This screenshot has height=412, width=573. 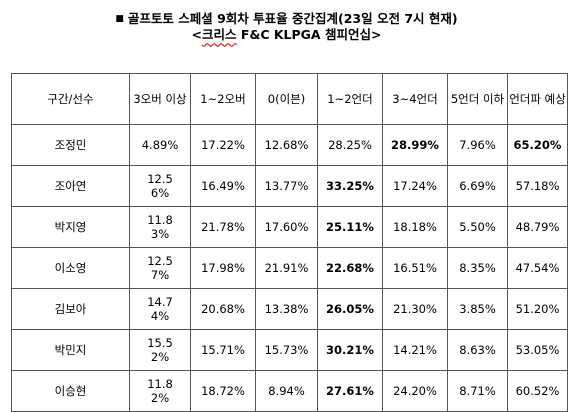 I want to click on player-name-cell: 박민지, so click(x=70, y=350).